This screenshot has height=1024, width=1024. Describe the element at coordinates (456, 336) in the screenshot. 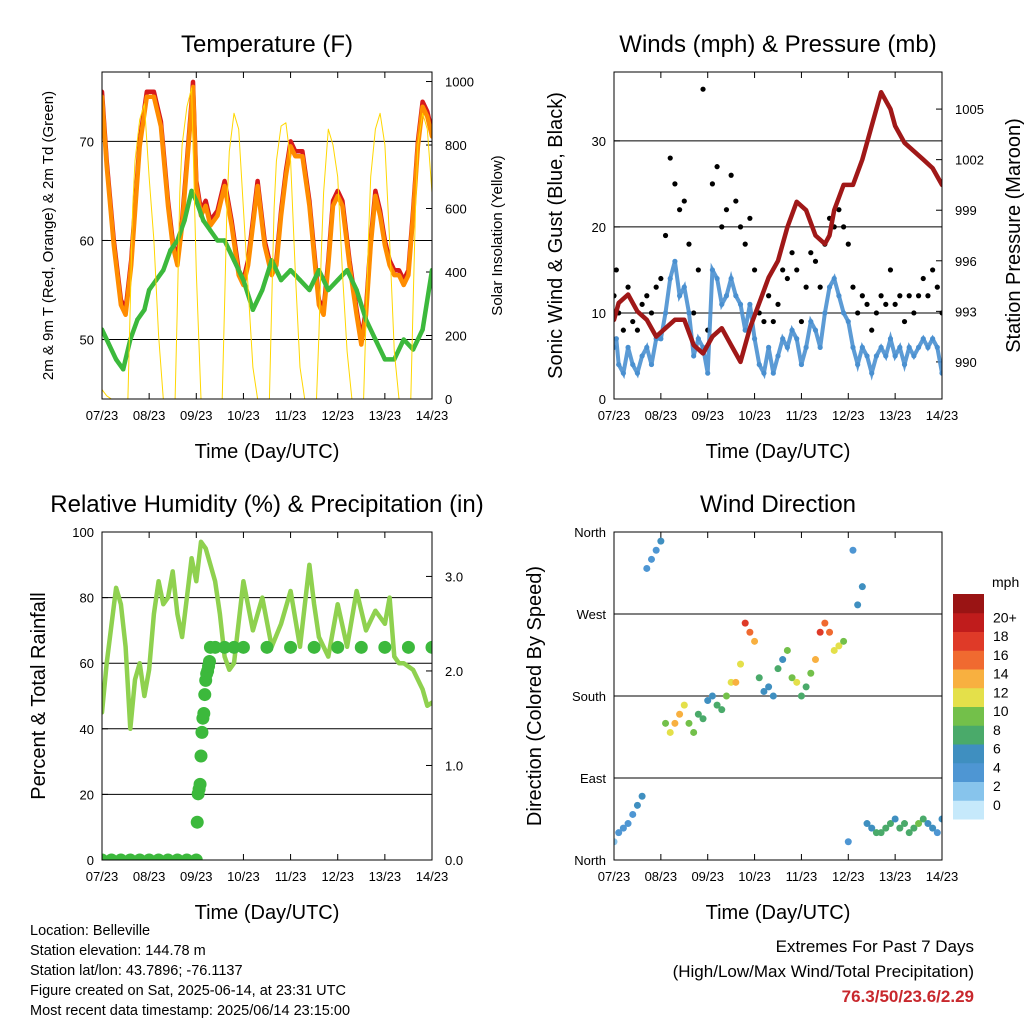

I see `y-tick-label-right: 200` at that location.